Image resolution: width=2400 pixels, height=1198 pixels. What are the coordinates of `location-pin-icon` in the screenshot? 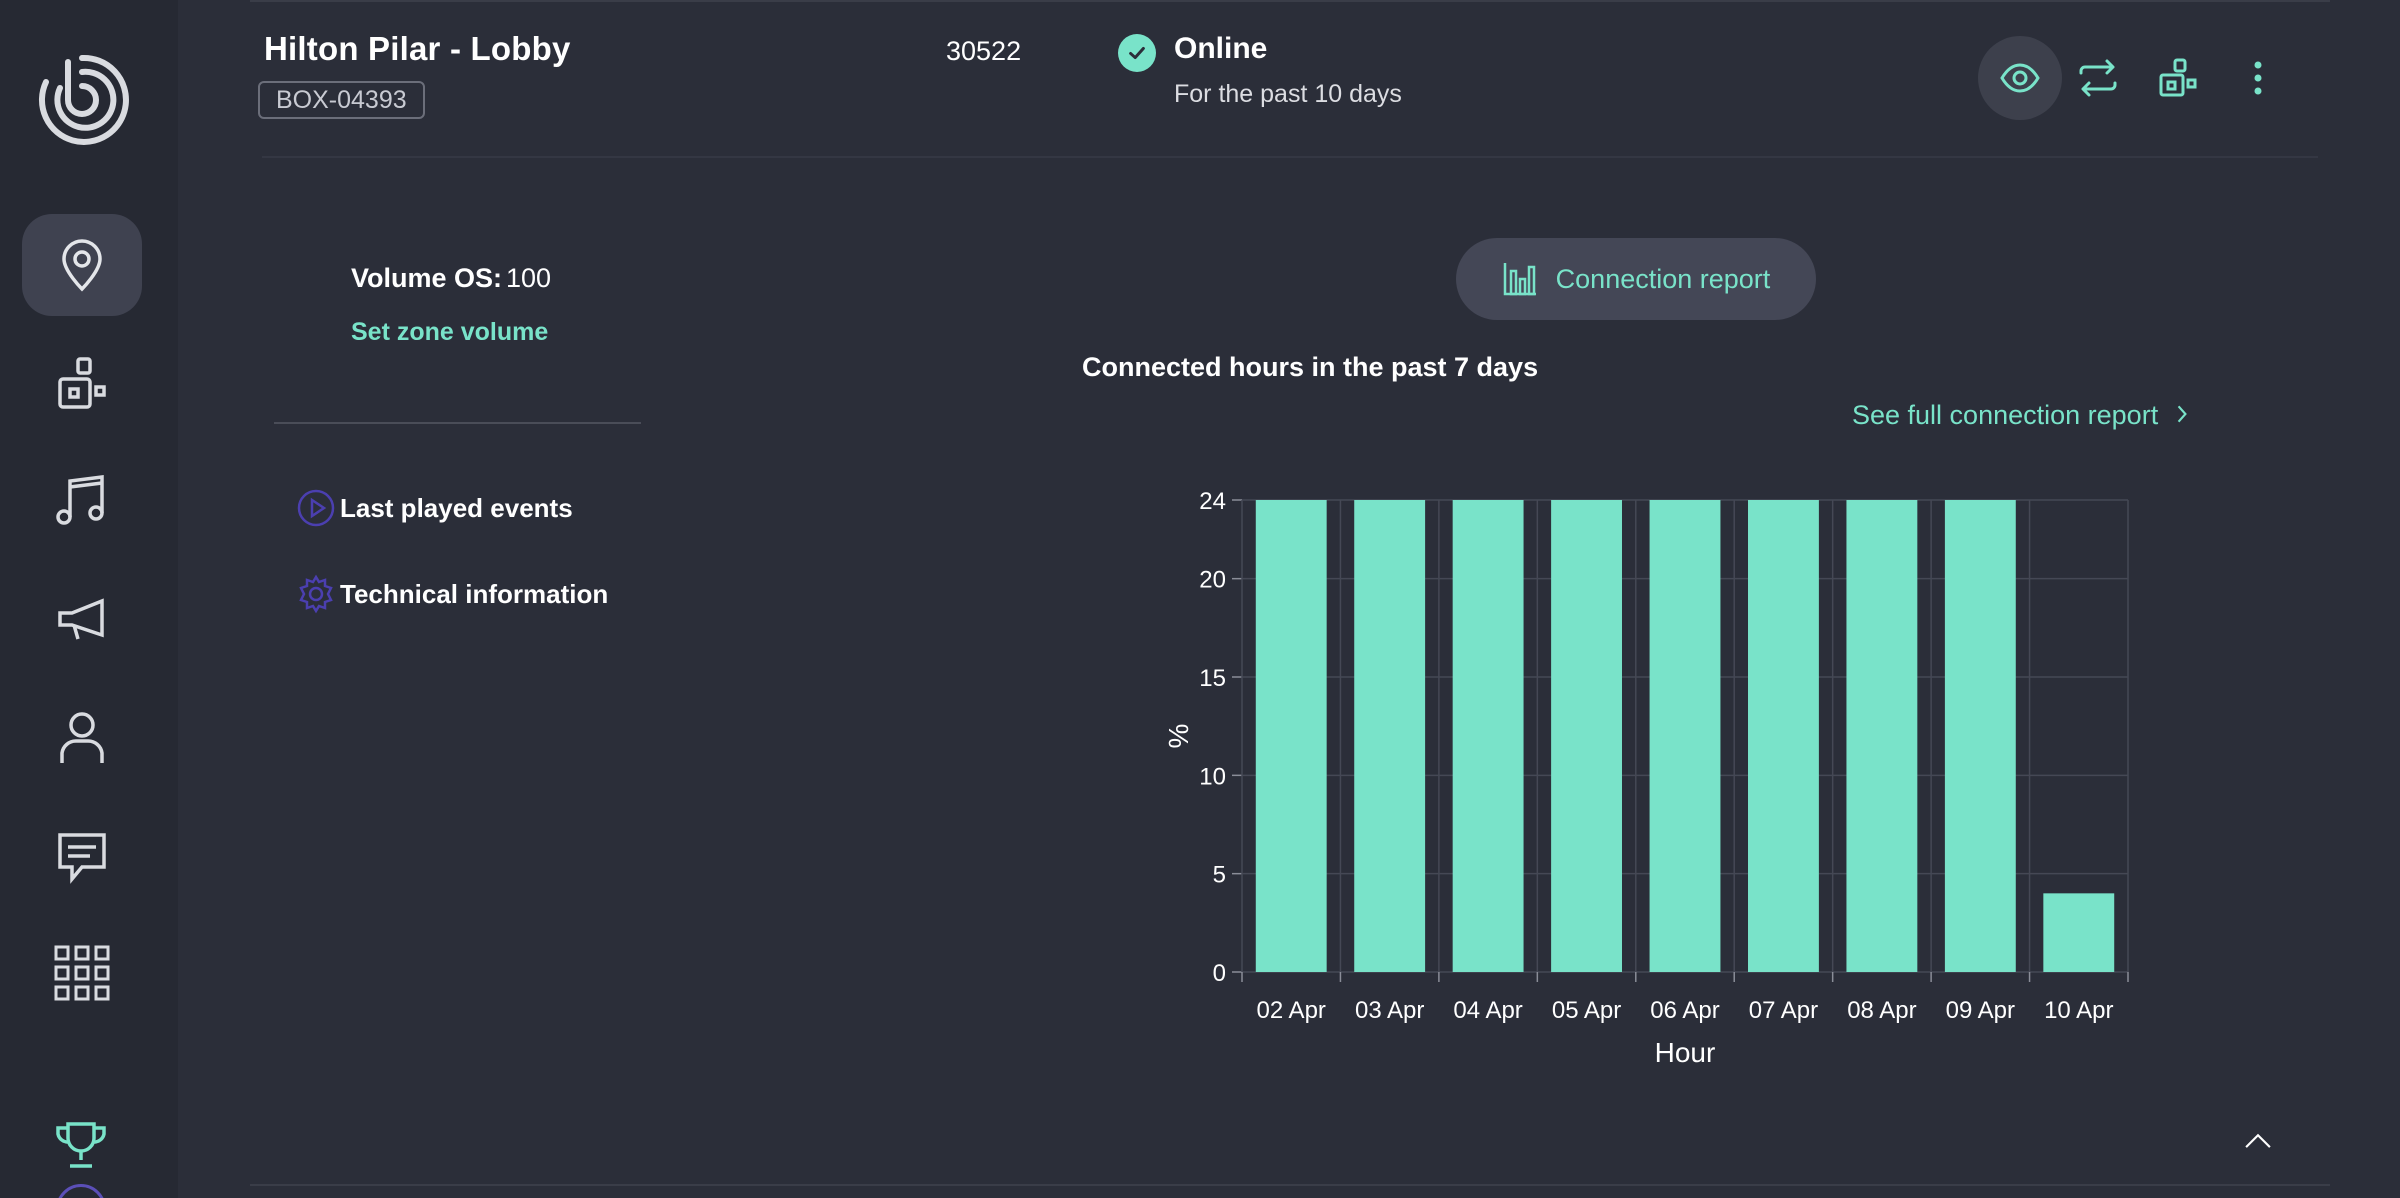 It's located at (82, 265).